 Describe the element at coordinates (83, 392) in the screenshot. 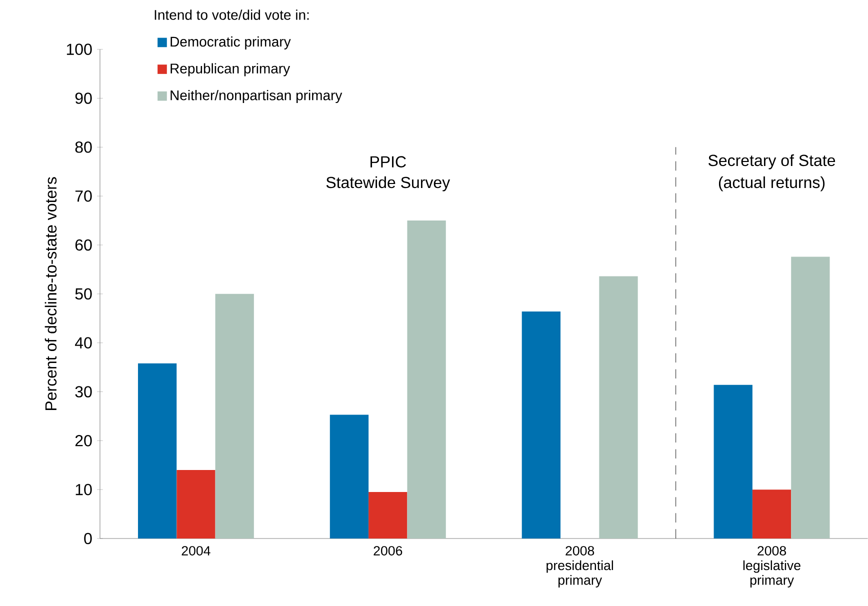

I see `y-tick-label: 30` at that location.